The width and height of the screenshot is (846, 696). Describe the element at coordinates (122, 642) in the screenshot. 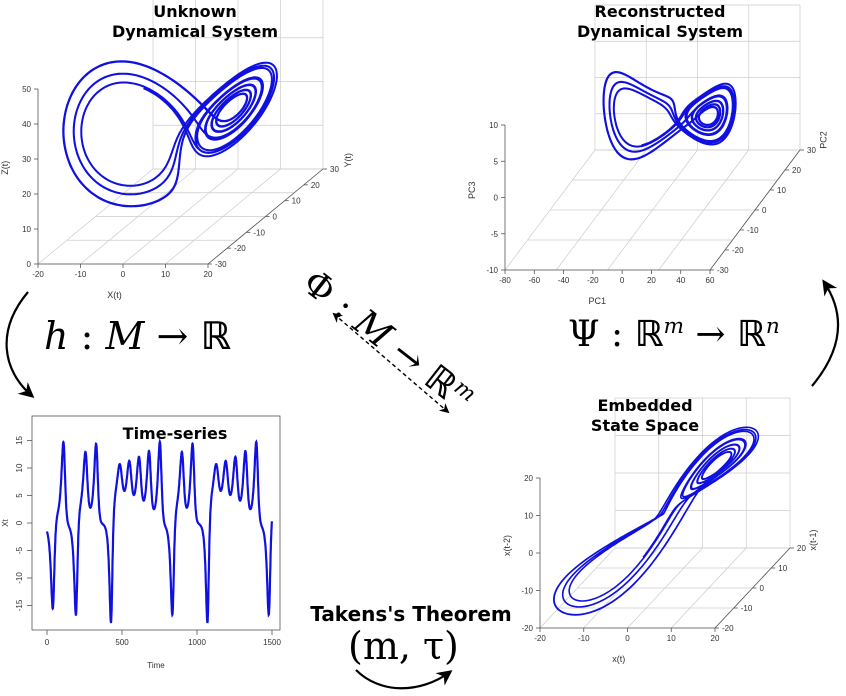

I see `time-series-x-tick-label: 500` at that location.